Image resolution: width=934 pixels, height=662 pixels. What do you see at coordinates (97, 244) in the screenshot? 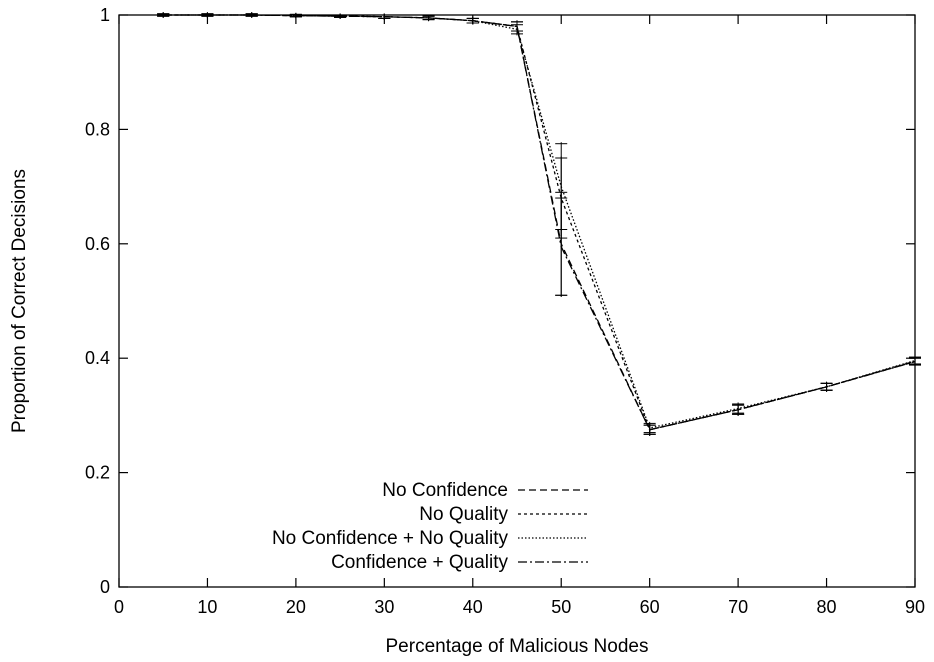
I see `y-tick-label: 0.6` at bounding box center [97, 244].